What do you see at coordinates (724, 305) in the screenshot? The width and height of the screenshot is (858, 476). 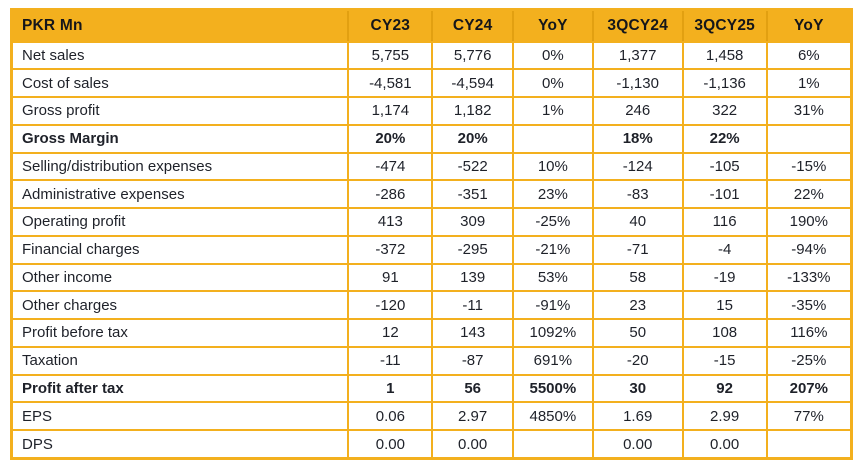 I see `cell-value: 15` at bounding box center [724, 305].